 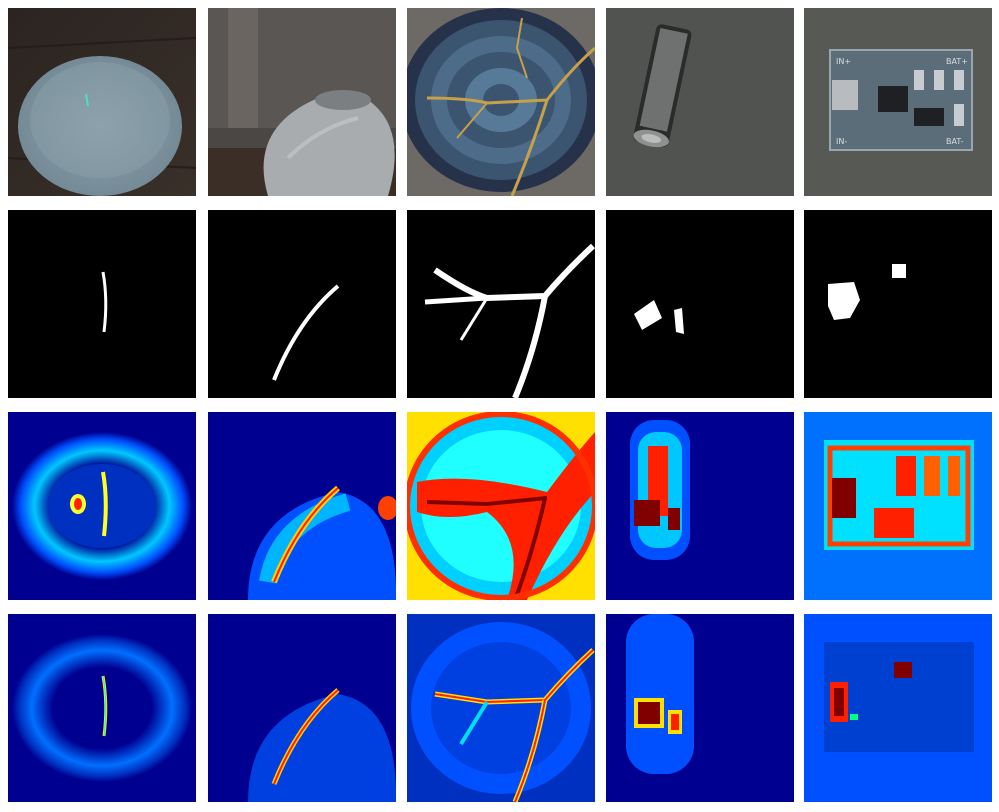 I want to click on battery-photo-icon, so click(x=700, y=102).